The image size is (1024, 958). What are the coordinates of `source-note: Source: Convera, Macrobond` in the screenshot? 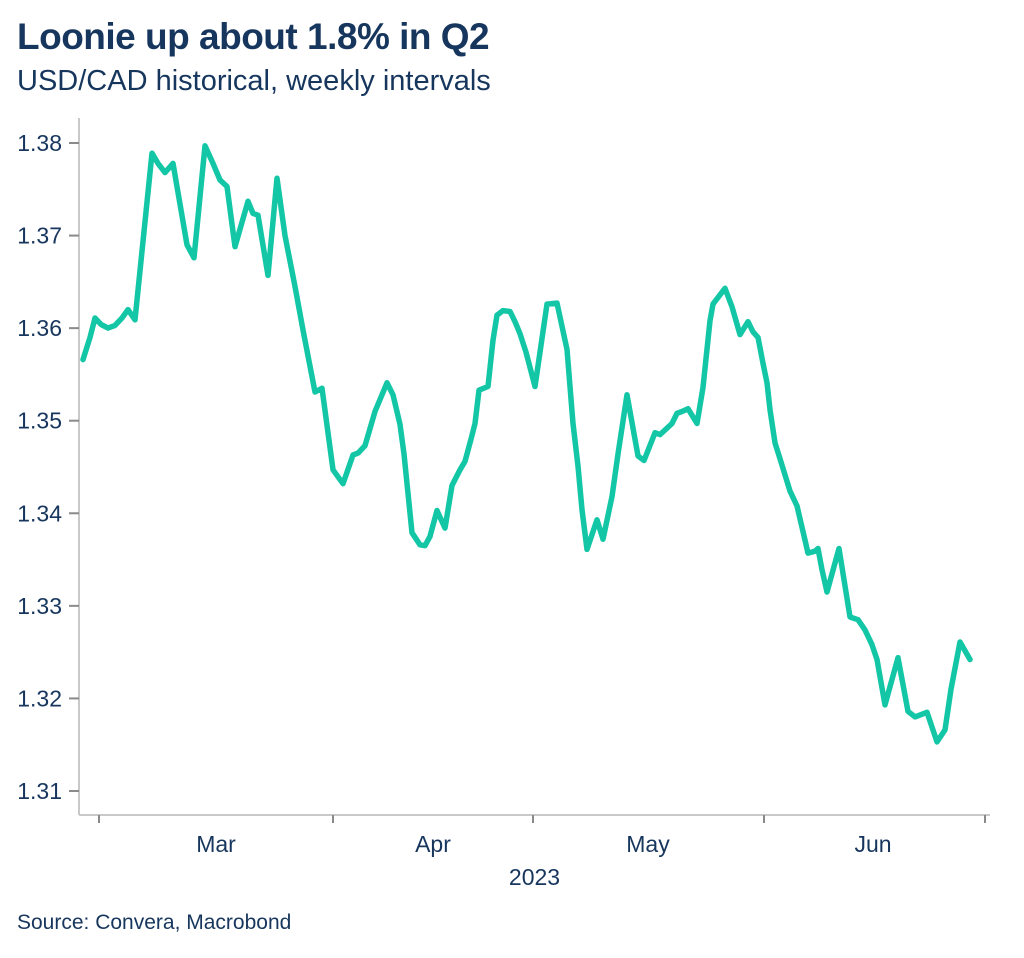 It's located at (154, 922).